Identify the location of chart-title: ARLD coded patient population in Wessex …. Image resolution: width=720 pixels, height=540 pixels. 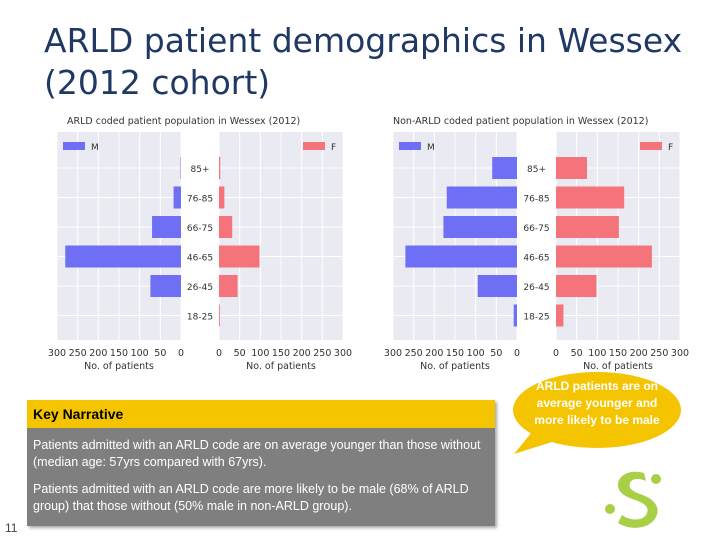
(183, 121).